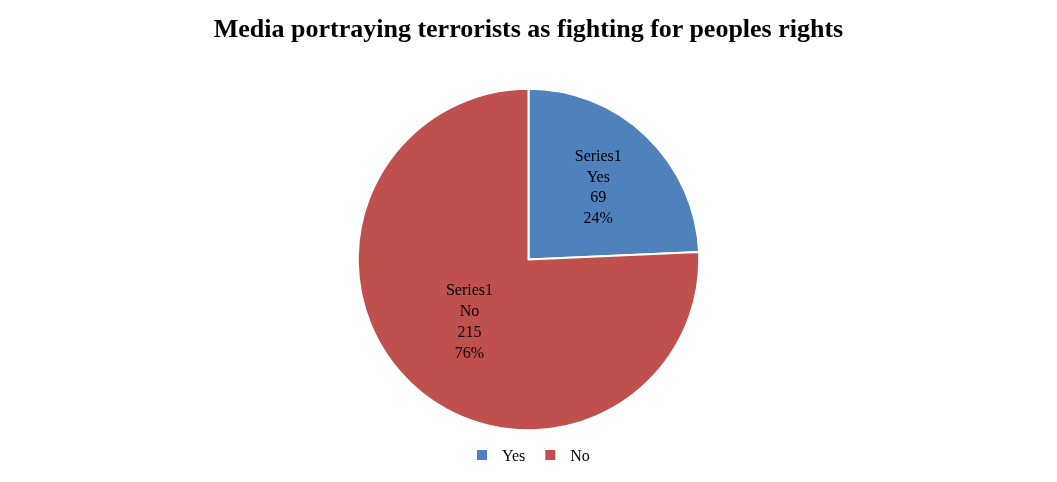  Describe the element at coordinates (598, 186) in the screenshot. I see `data-label: Series1 Yes 69 24%` at that location.